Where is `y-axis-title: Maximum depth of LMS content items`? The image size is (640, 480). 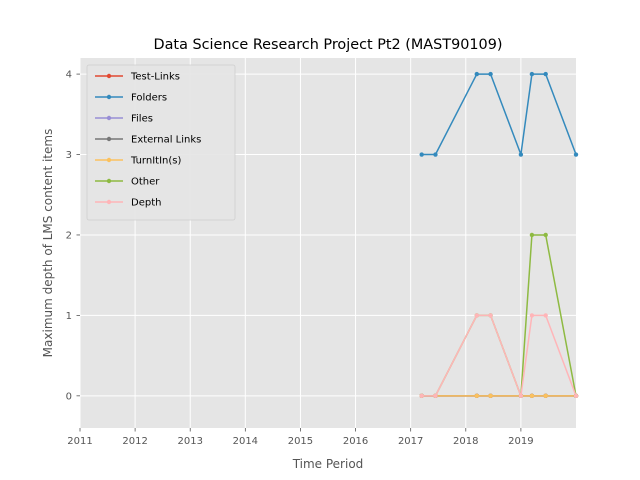 y-axis-title: Maximum depth of LMS content items is located at coordinates (48, 243).